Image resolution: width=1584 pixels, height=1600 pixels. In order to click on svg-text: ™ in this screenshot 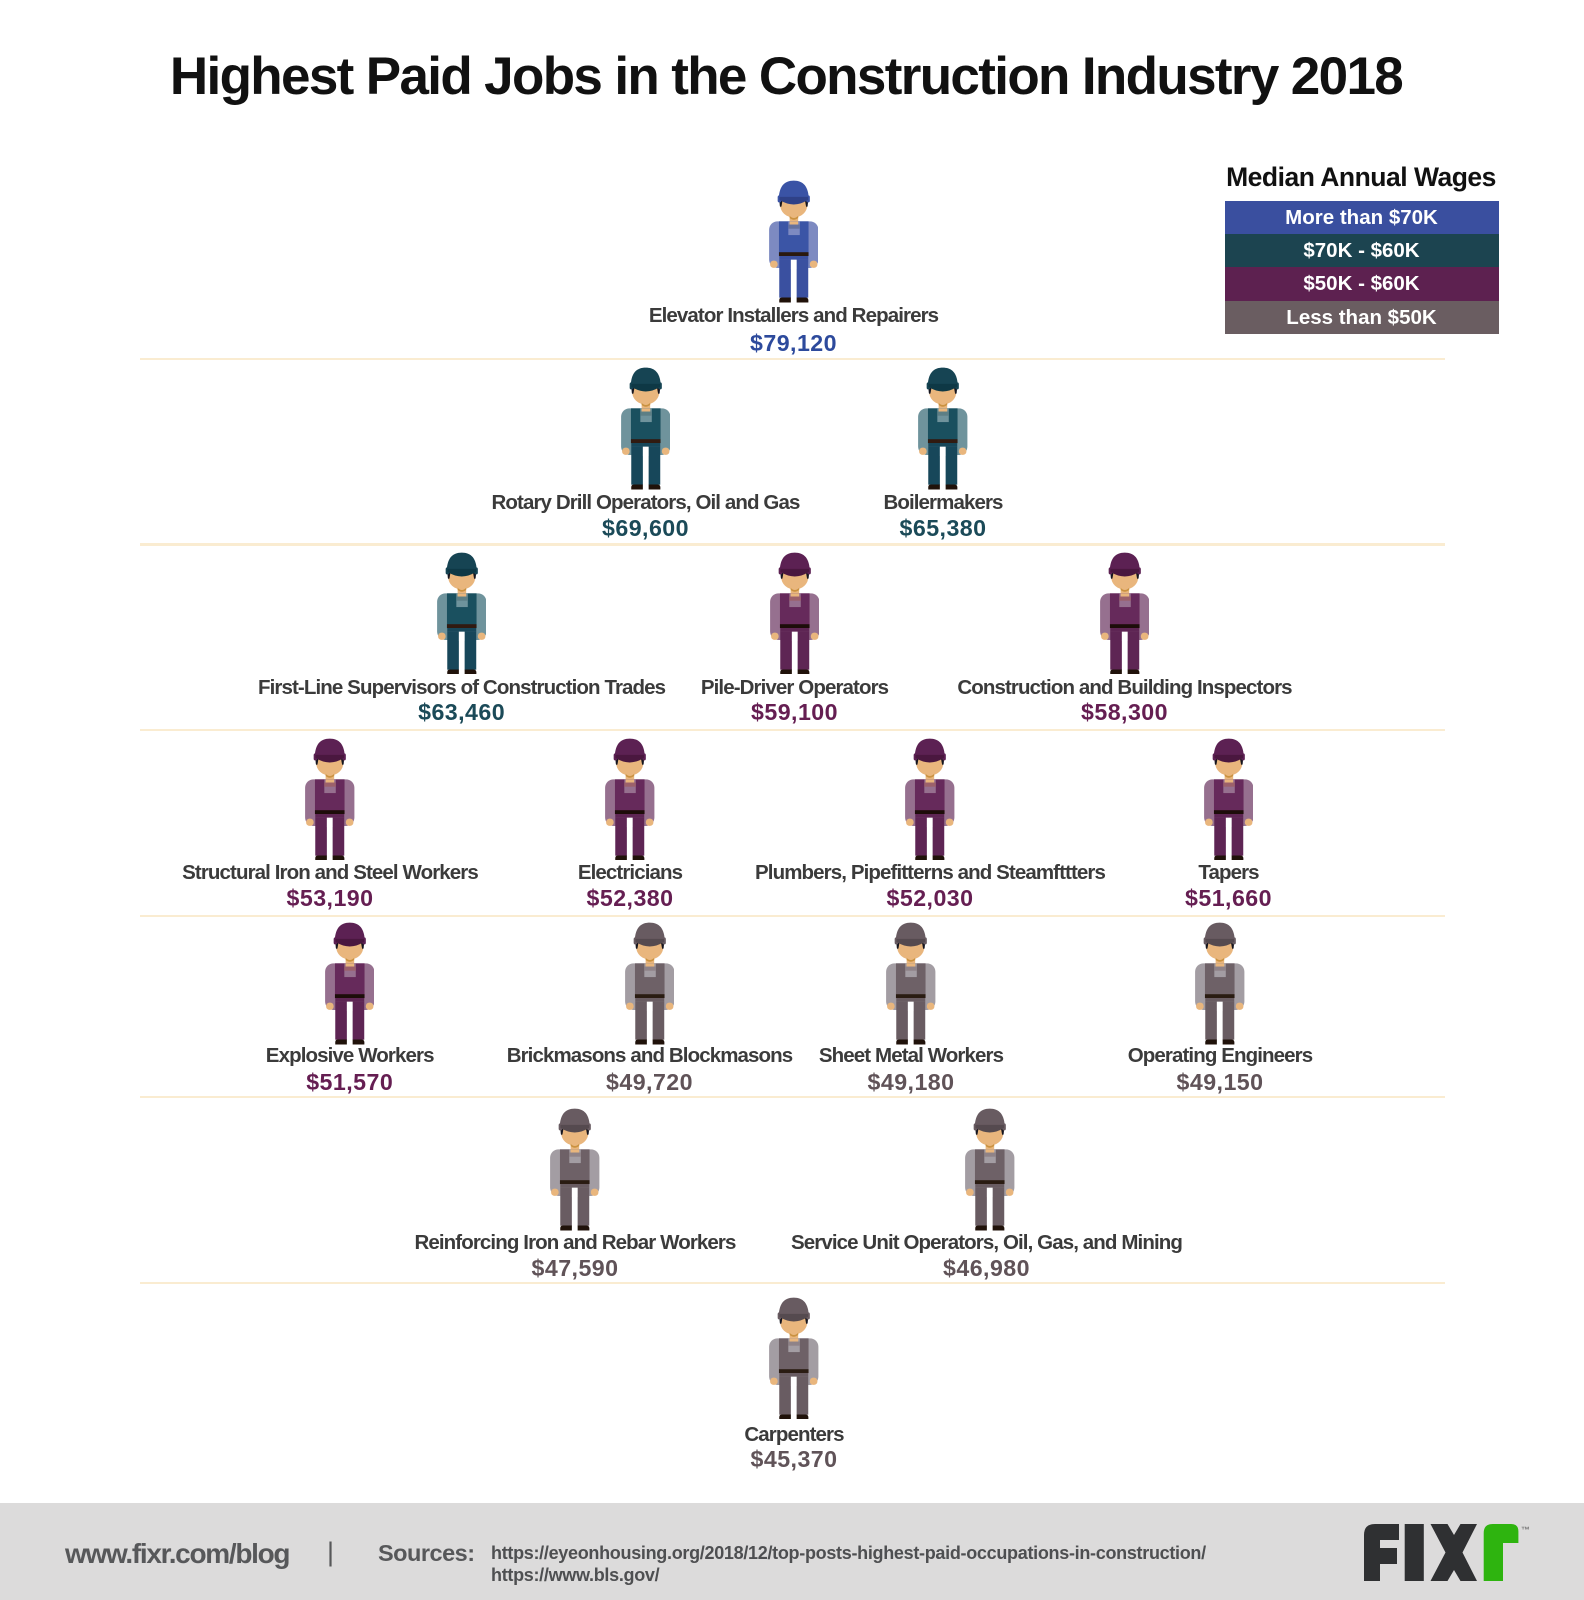, I will do `click(1525, 1530)`.